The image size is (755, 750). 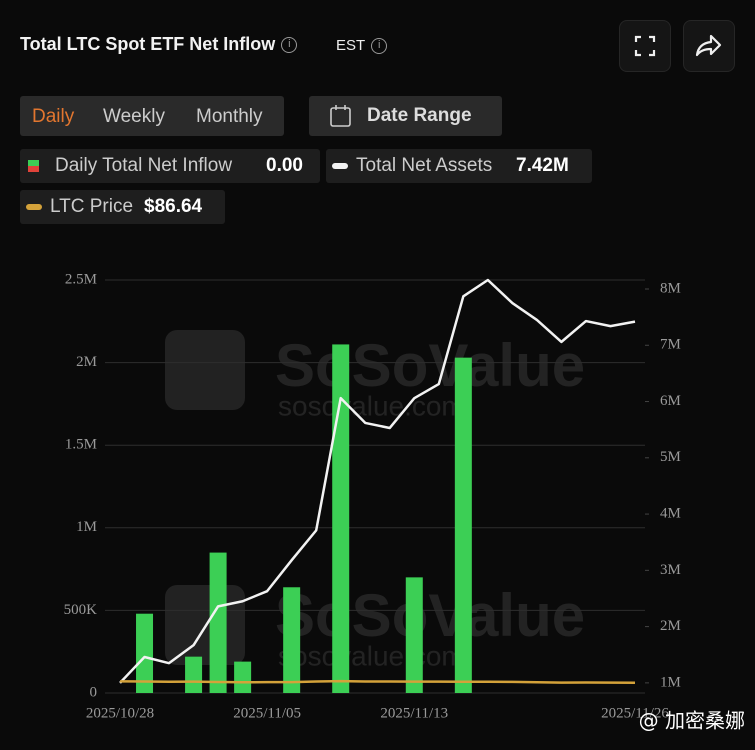 What do you see at coordinates (173, 206) in the screenshot?
I see `legend-value: $86.64` at bounding box center [173, 206].